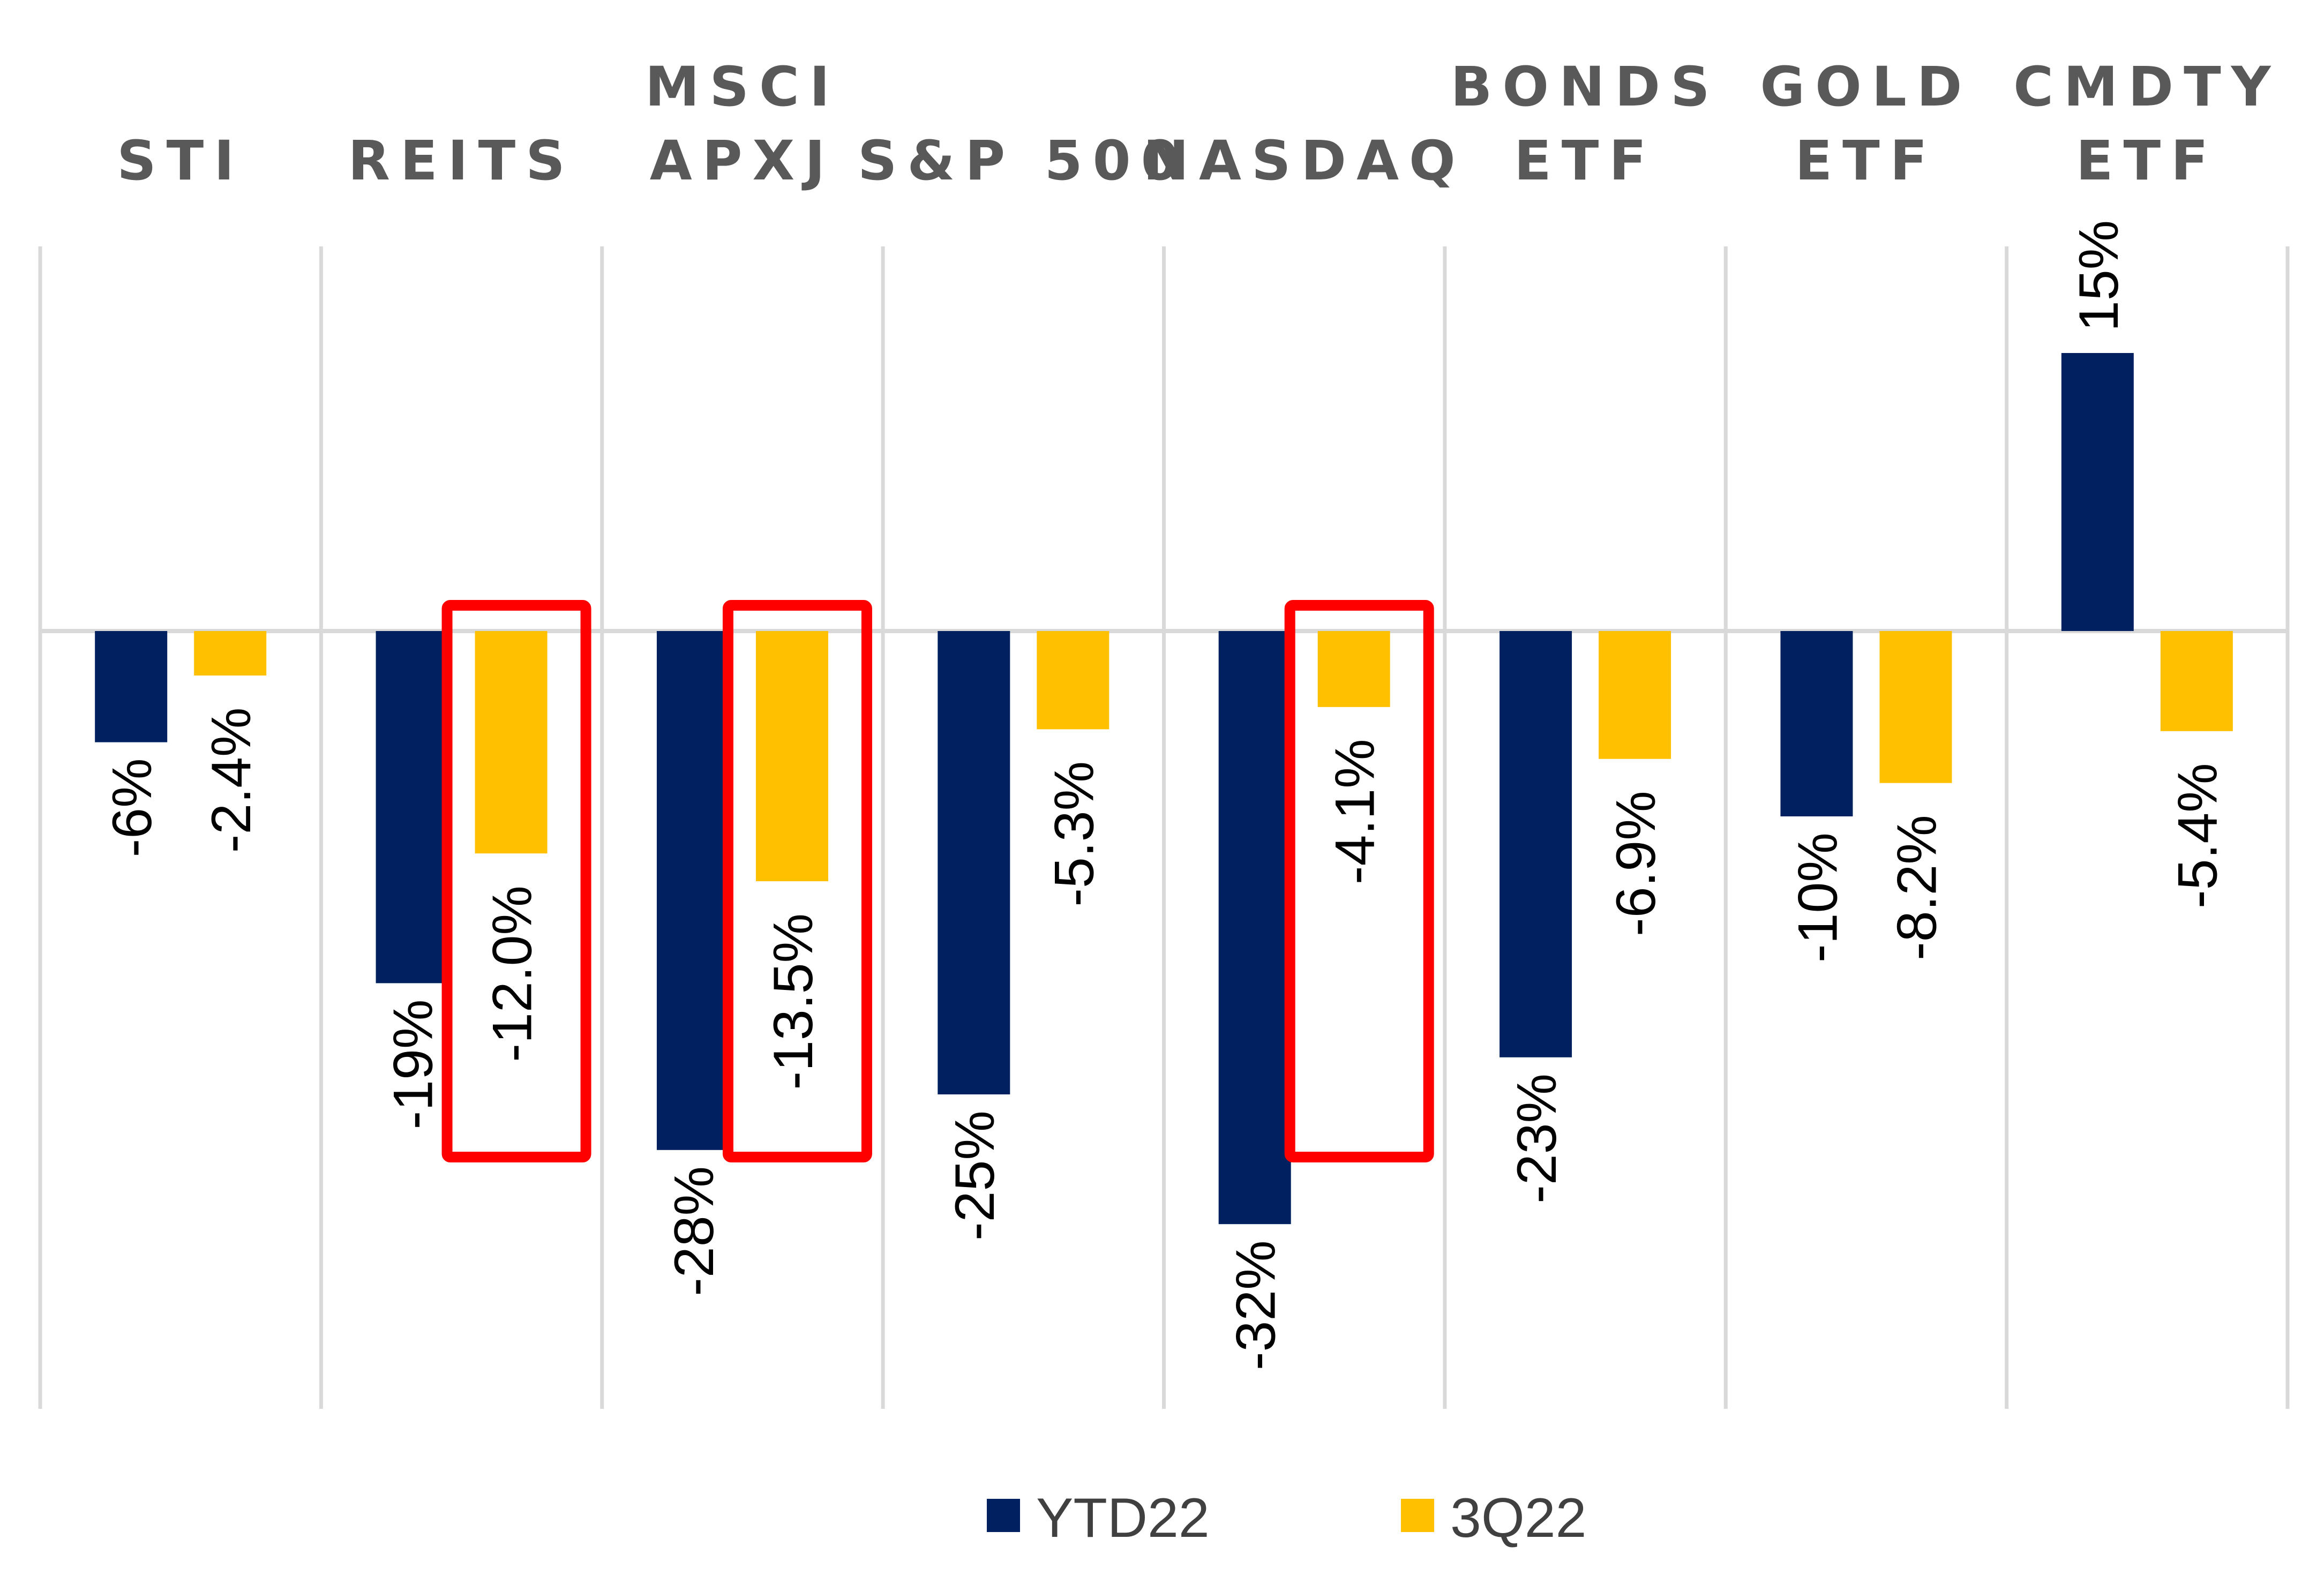 The height and width of the screenshot is (1569, 2324). What do you see at coordinates (1585, 161) in the screenshot?
I see `category-label-bonds-etf: ETF` at bounding box center [1585, 161].